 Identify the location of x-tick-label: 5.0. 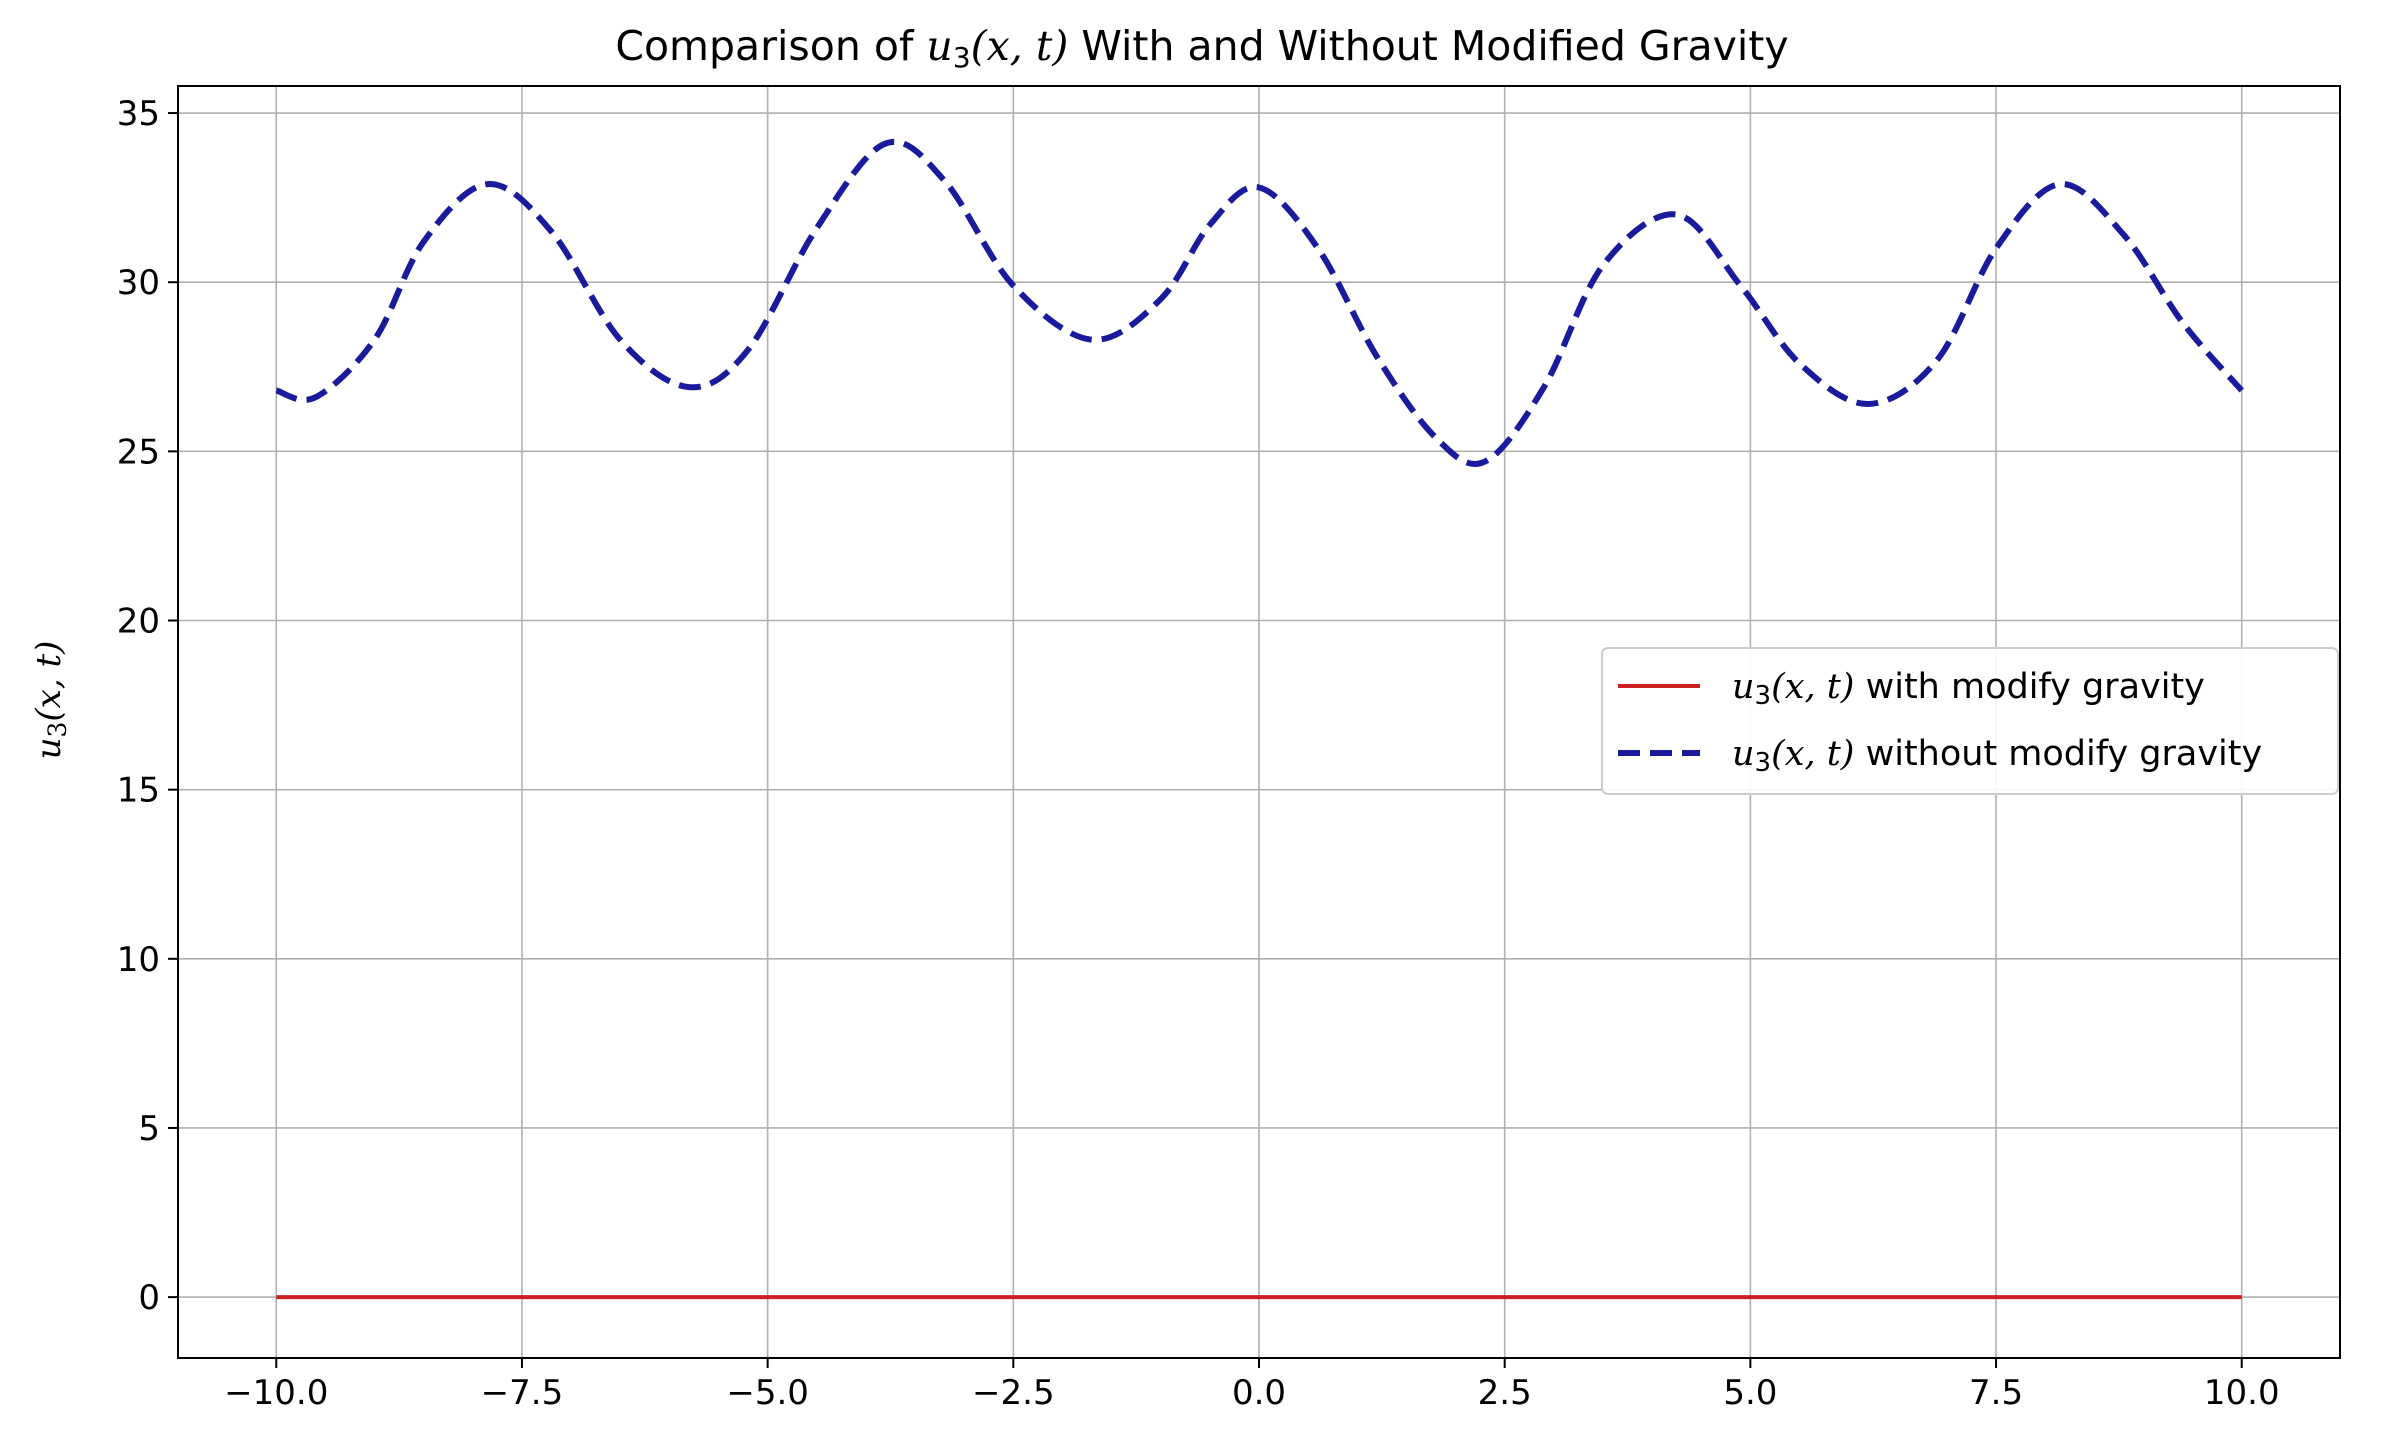
(1750, 1393).